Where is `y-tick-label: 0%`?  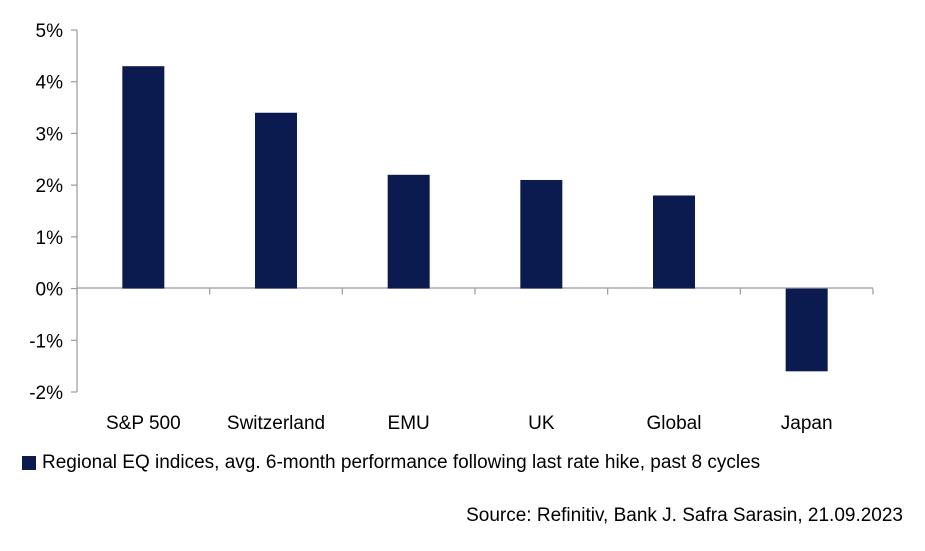 y-tick-label: 0% is located at coordinates (50, 290).